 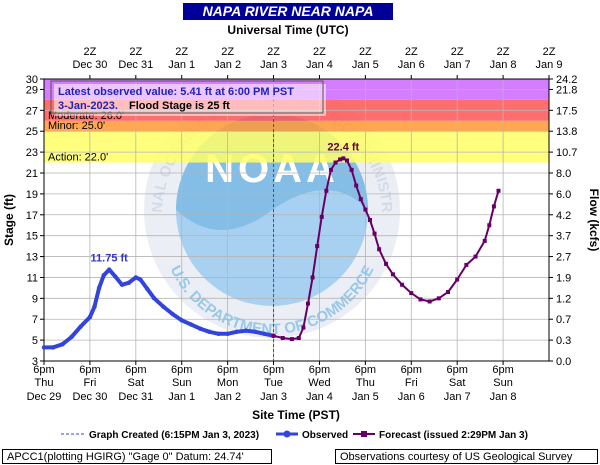 I want to click on right-tick-label: 0.3, so click(x=563, y=341).